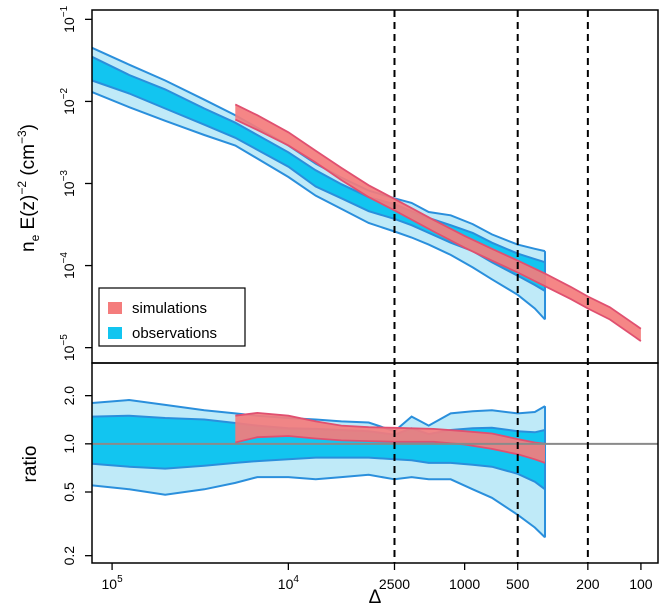 The width and height of the screenshot is (664, 610). Describe the element at coordinates (375, 597) in the screenshot. I see `x-axis-label: Δ` at that location.